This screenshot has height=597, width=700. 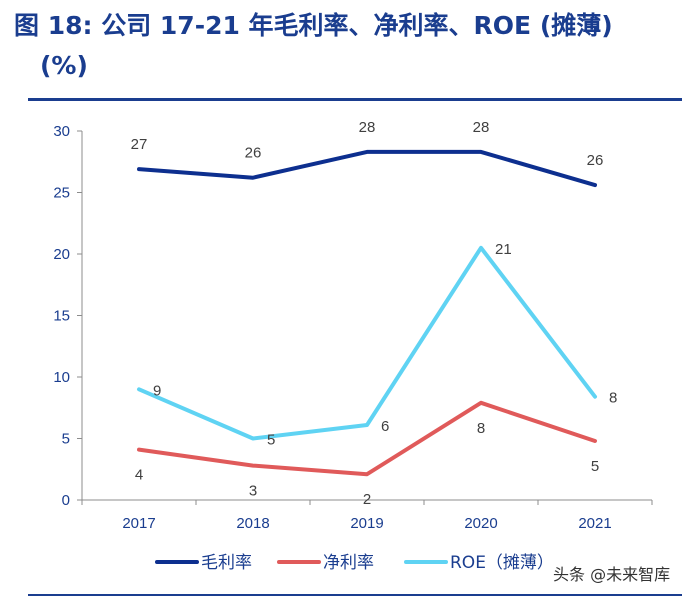 What do you see at coordinates (61, 131) in the screenshot?
I see `y-tick-label: 30` at bounding box center [61, 131].